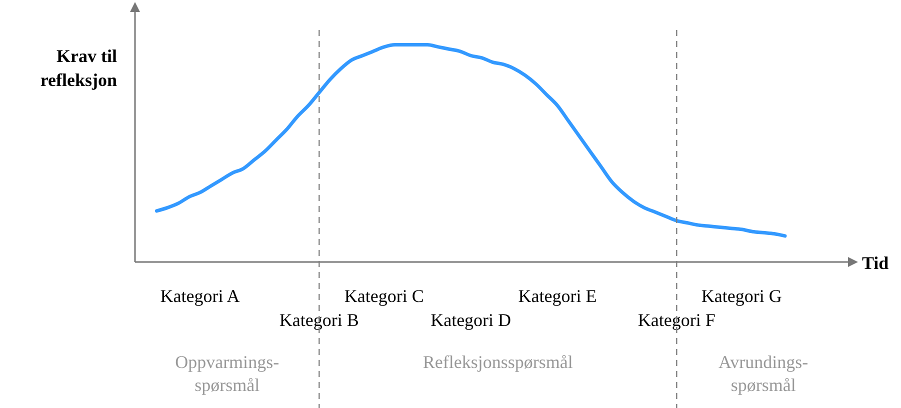 This screenshot has height=408, width=901. What do you see at coordinates (384, 296) in the screenshot?
I see `x-tick-label: Kategori C` at bounding box center [384, 296].